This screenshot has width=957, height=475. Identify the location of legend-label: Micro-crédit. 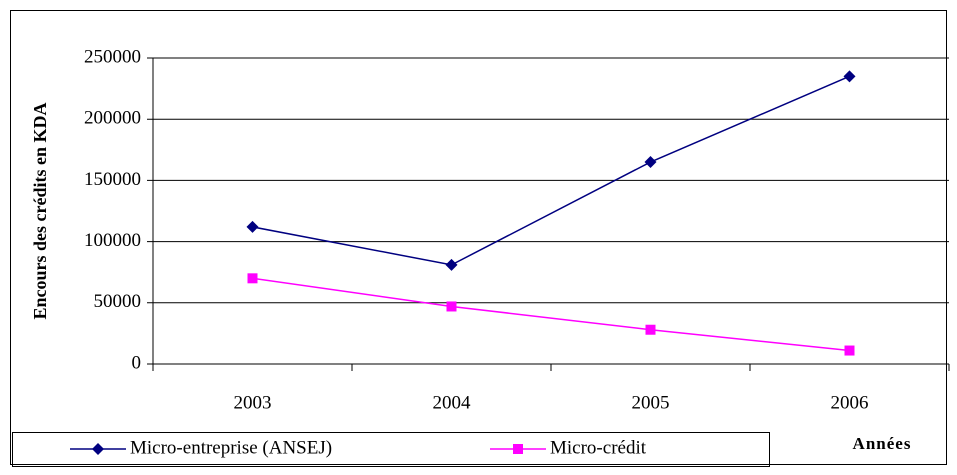
(598, 447).